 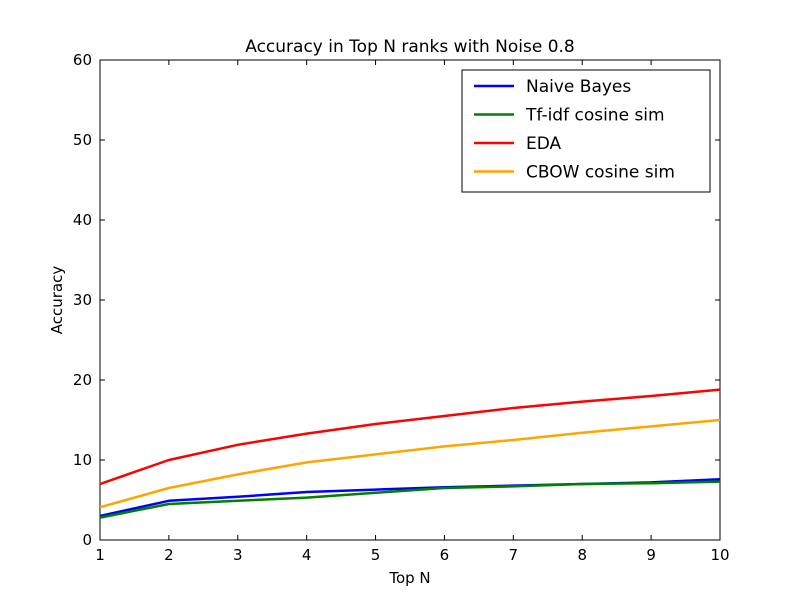 What do you see at coordinates (409, 578) in the screenshot?
I see `x-axis-title: Top N` at bounding box center [409, 578].